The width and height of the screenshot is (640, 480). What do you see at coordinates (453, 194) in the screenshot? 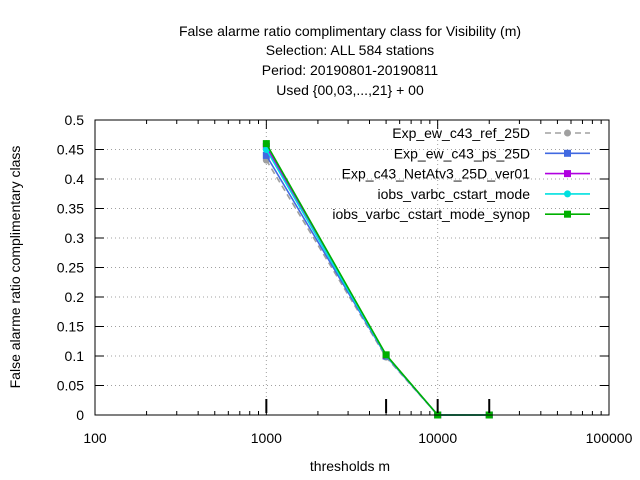
I see `legend-label: iobs_varbc_cstart_mode` at bounding box center [453, 194].